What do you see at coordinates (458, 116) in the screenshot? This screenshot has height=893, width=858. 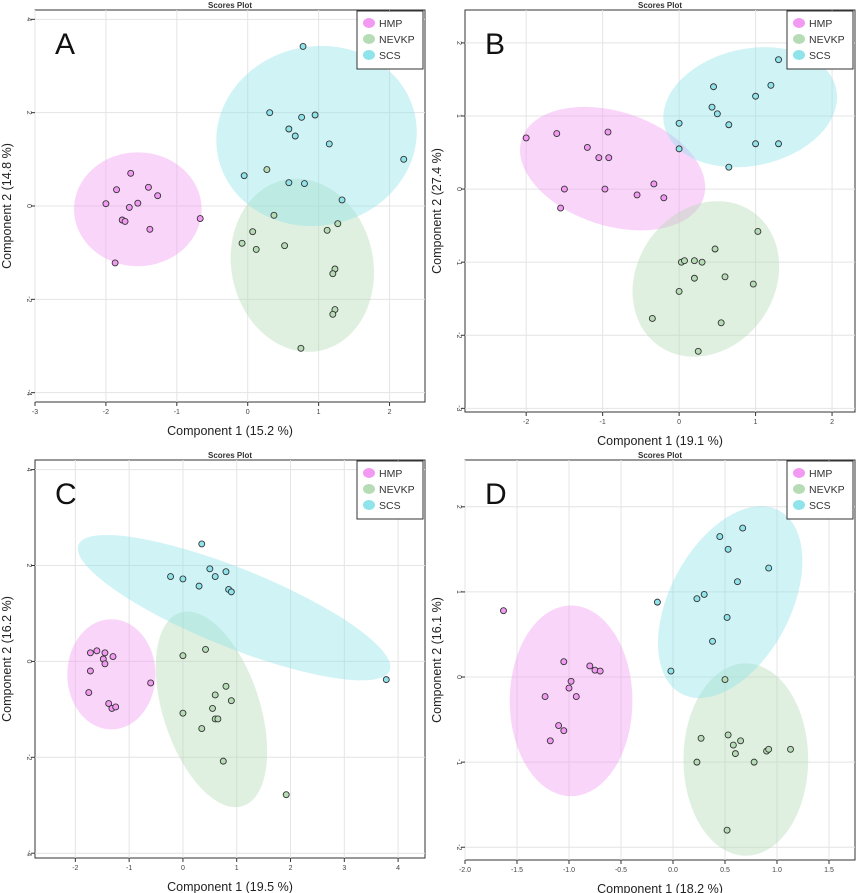 I see `y-tick-label: 1` at bounding box center [458, 116].